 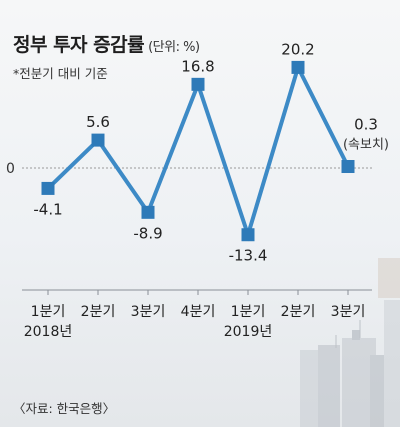 I want to click on source-note: 〈자료: 한국은행〉, so click(x=64, y=408).